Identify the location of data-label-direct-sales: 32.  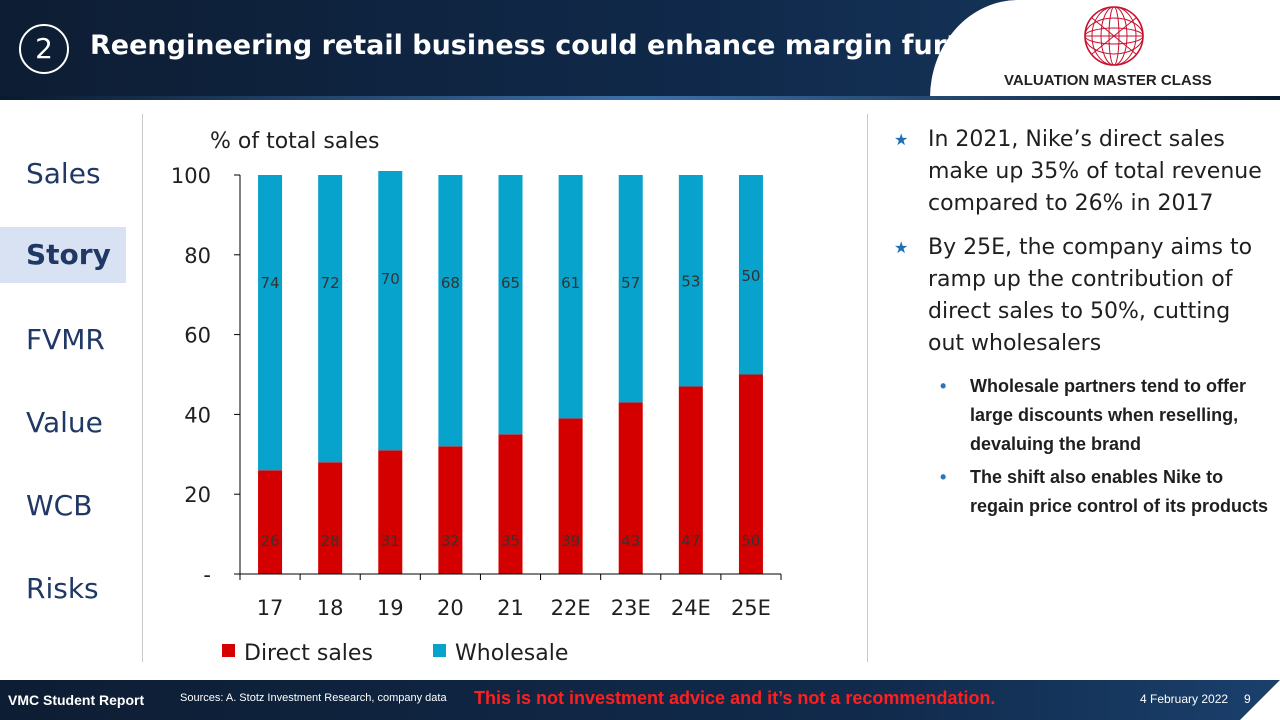
(450, 541).